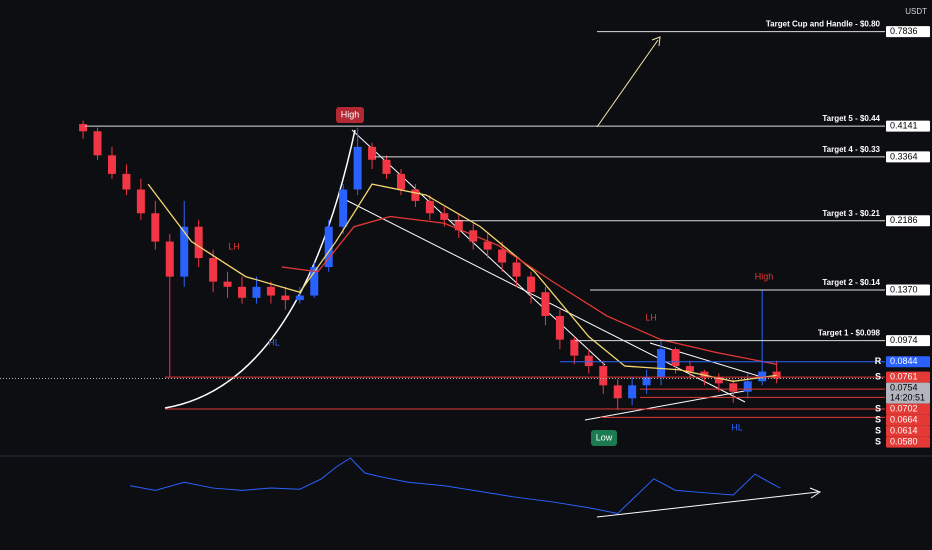 This screenshot has height=550, width=932. What do you see at coordinates (904, 442) in the screenshot?
I see `price-tag-label: 0.0580` at bounding box center [904, 442].